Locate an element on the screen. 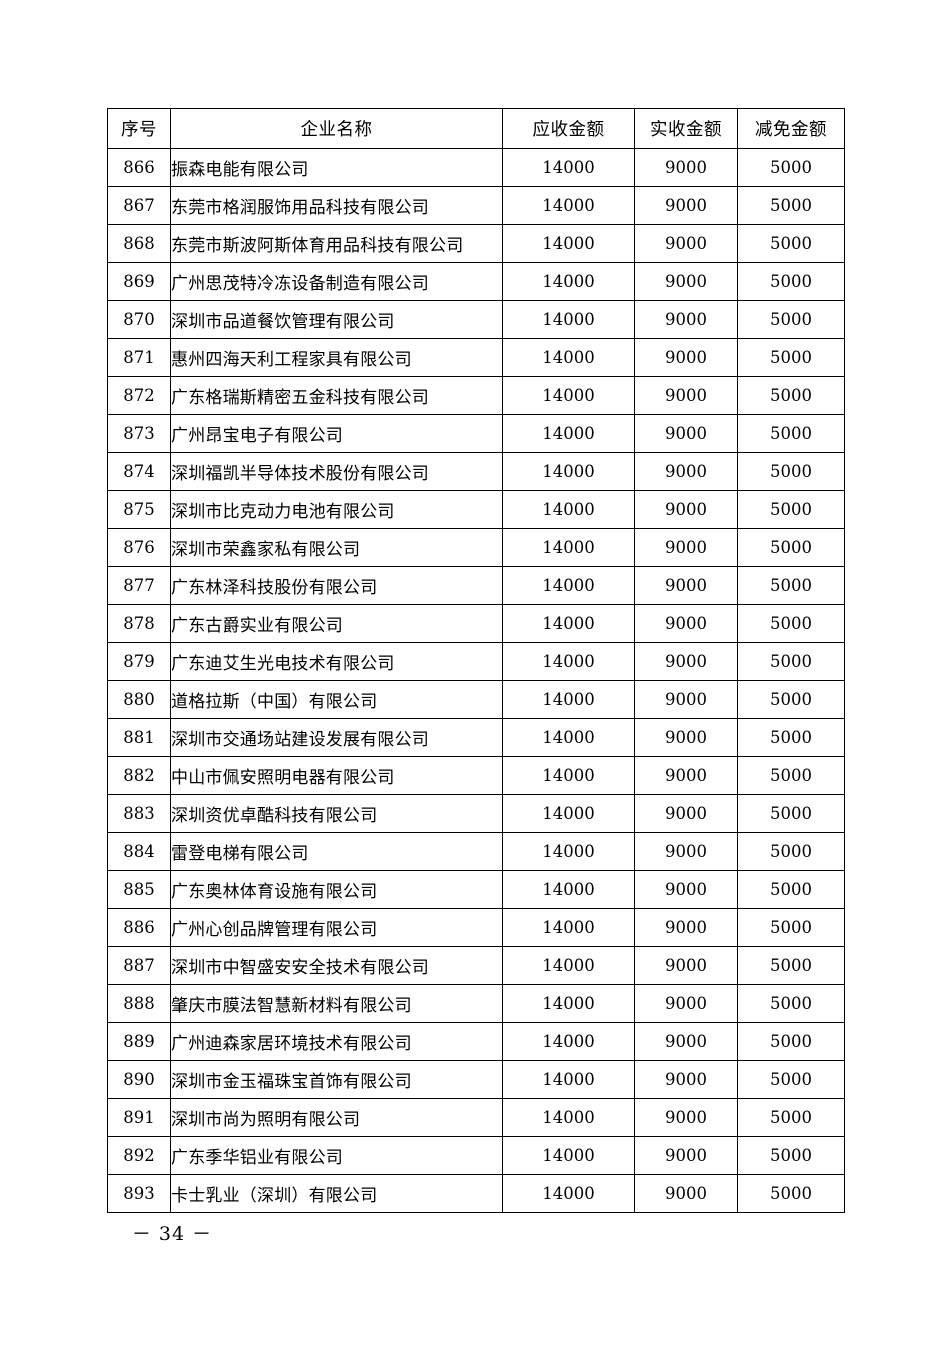 The image size is (952, 1346). cell-seq: 872 is located at coordinates (139, 395).